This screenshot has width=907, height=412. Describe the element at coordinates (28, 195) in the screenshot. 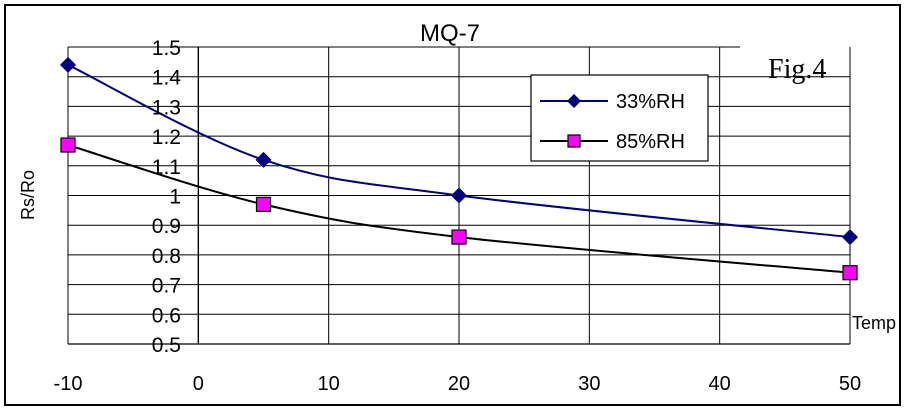

I see `y-axis-label: Rs/Ro` at that location.